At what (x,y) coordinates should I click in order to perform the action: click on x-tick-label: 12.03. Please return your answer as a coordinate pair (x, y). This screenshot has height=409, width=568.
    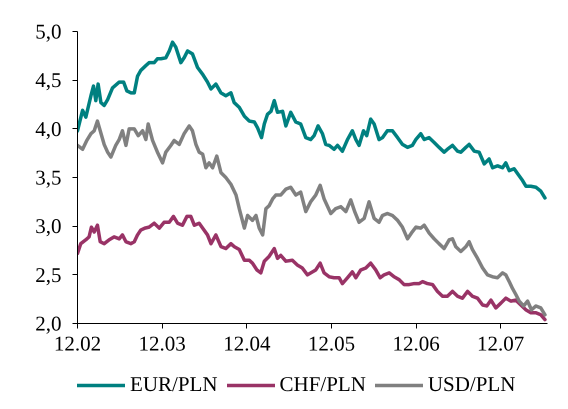
    Looking at the image, I should click on (162, 344).